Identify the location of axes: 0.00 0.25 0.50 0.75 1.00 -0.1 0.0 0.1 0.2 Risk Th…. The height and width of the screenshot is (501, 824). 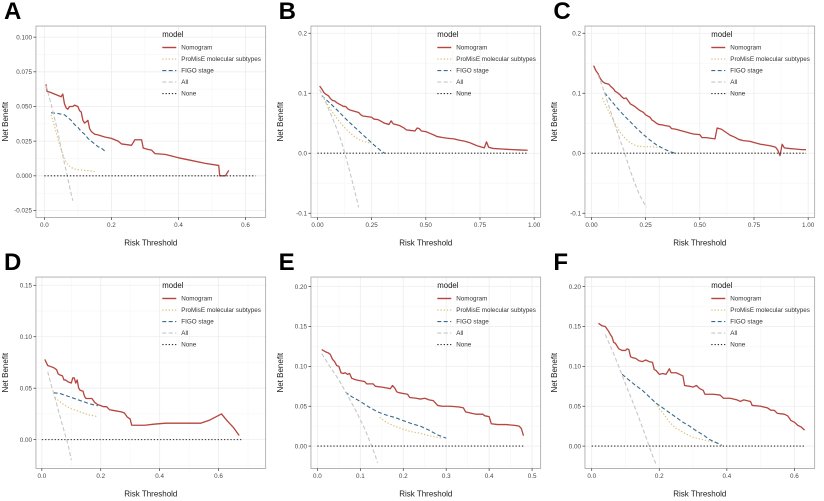
(408, 138).